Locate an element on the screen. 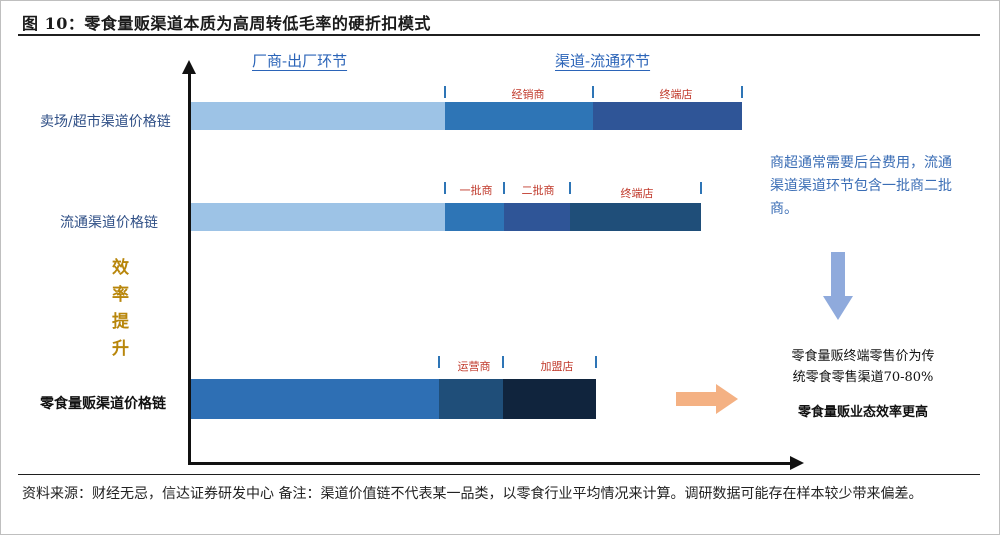 This screenshot has height=535, width=1000. title-rule is located at coordinates (499, 35).